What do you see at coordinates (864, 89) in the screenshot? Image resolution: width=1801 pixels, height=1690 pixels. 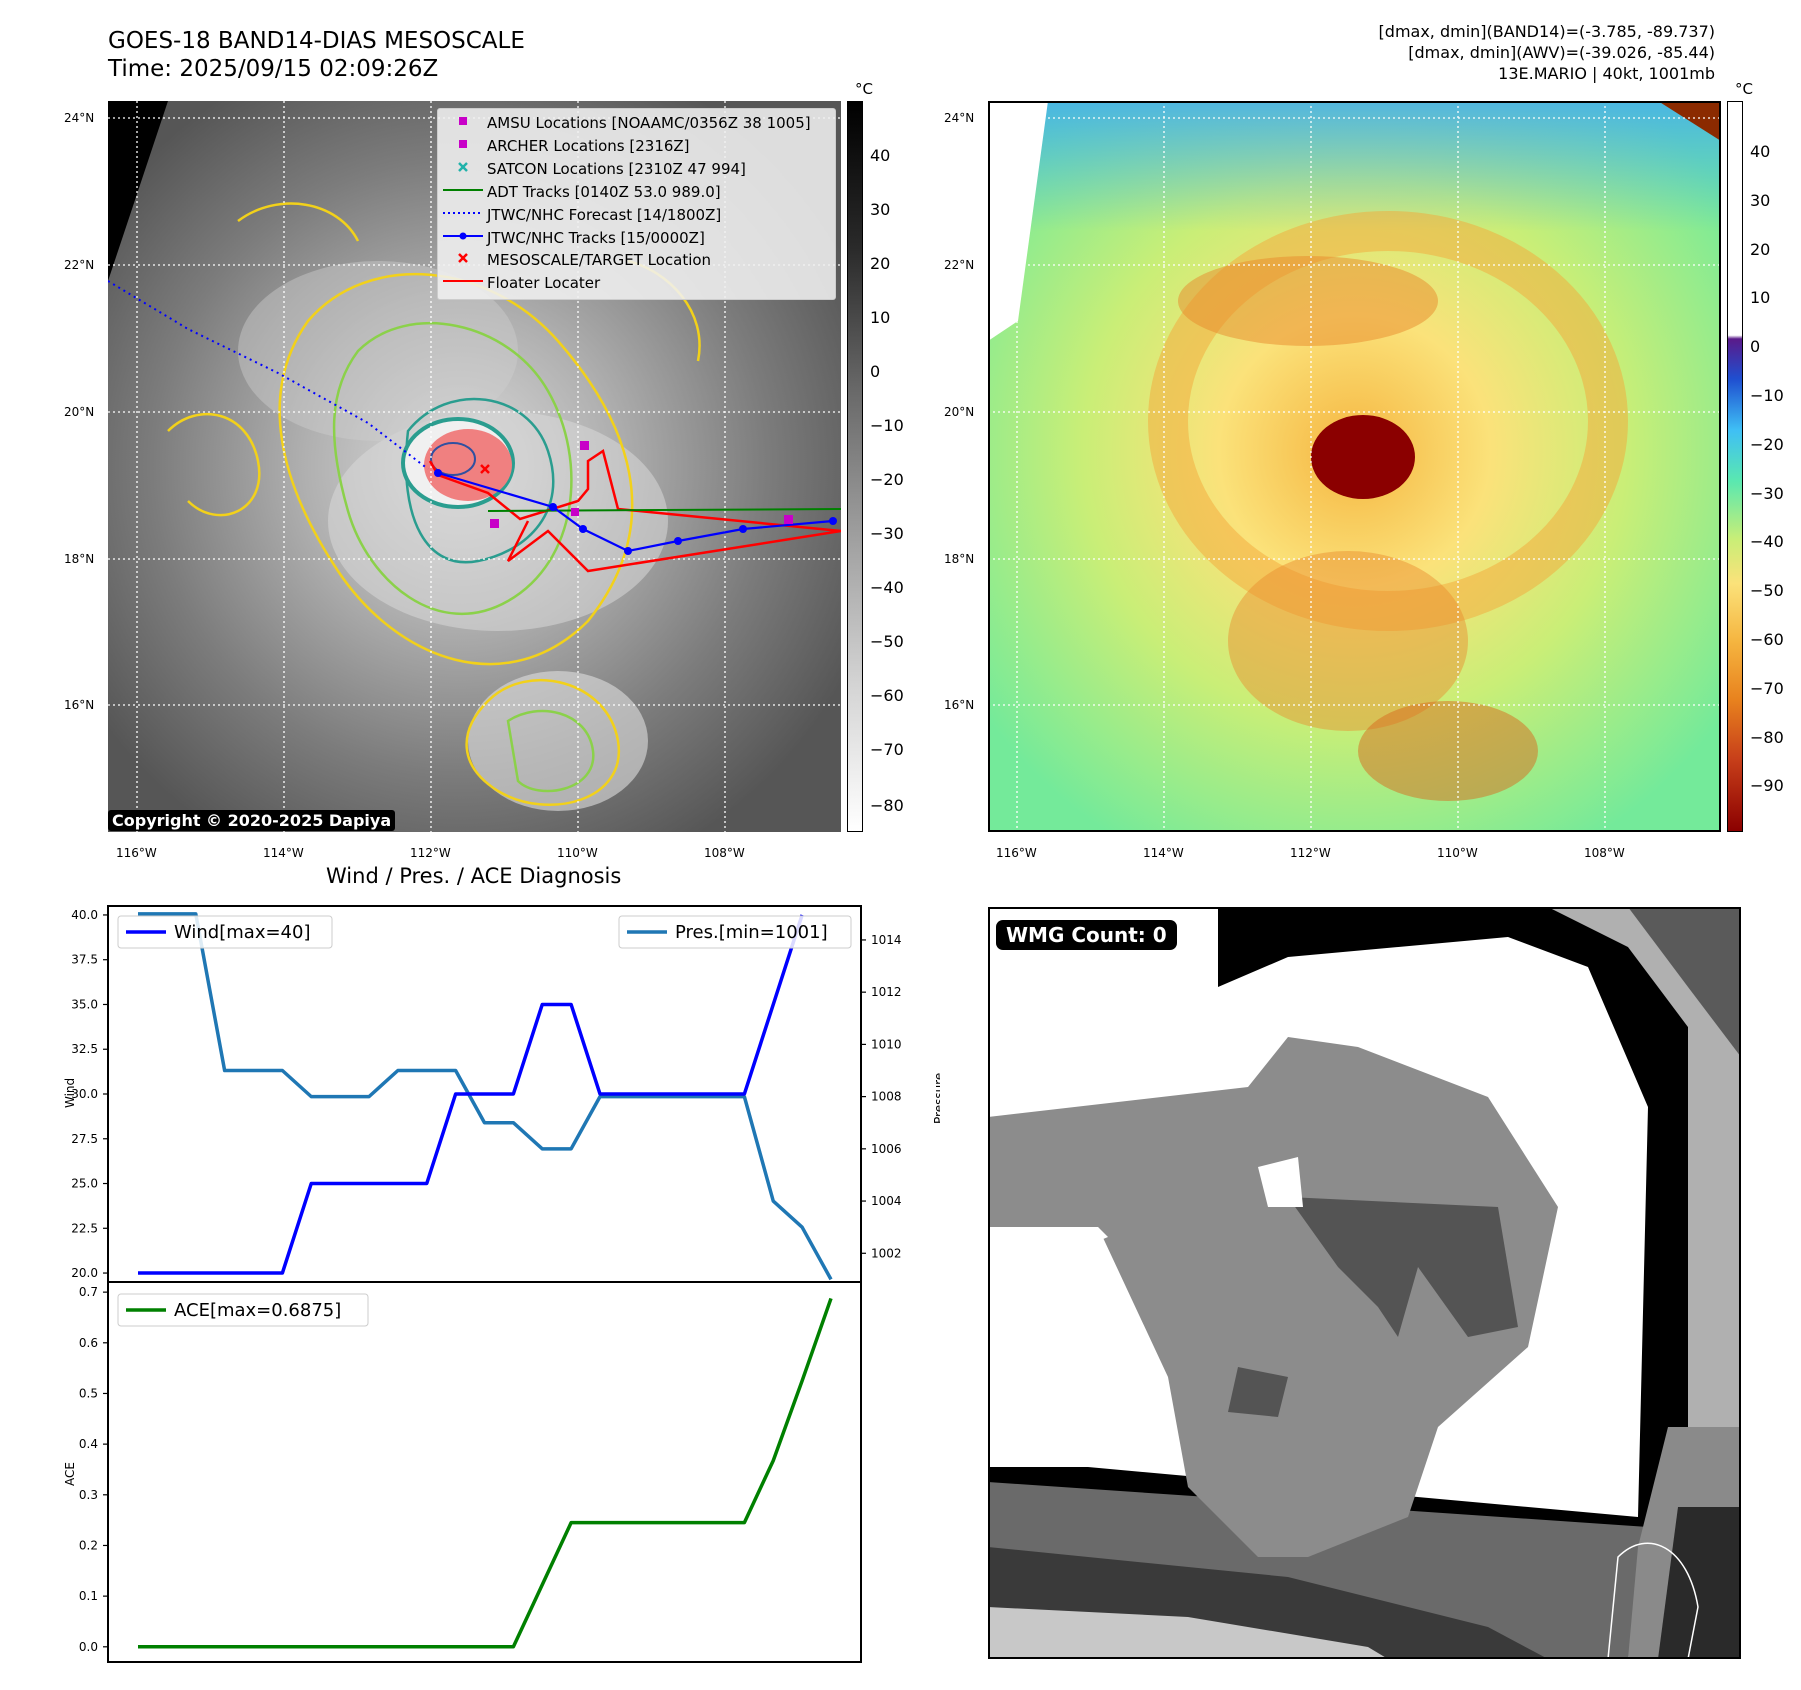 I see `left-colorbar-unit: °C` at bounding box center [864, 89].